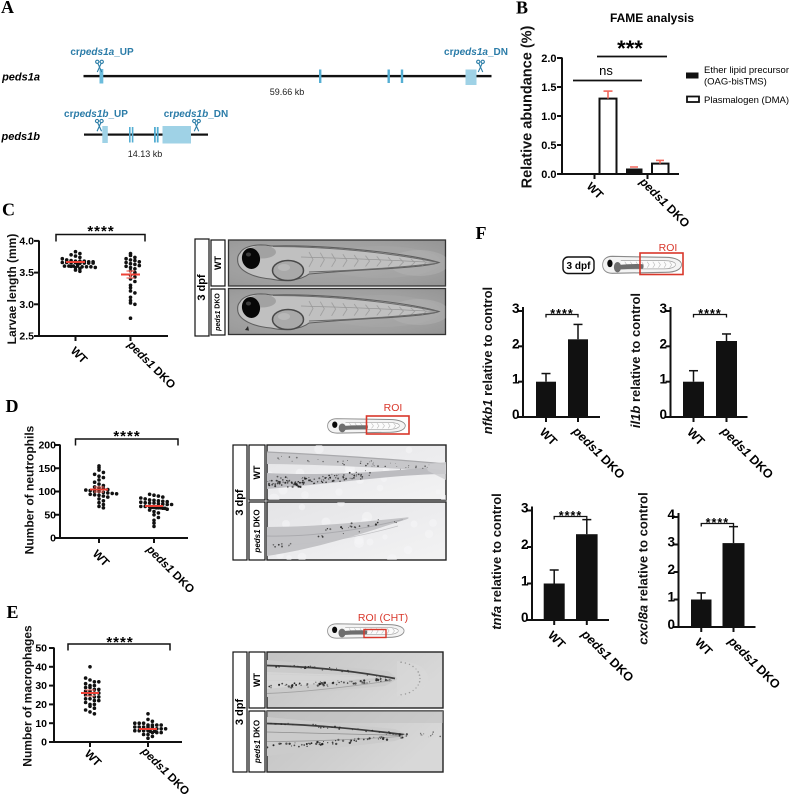  I want to click on svg-text: 30, so click(41, 686).